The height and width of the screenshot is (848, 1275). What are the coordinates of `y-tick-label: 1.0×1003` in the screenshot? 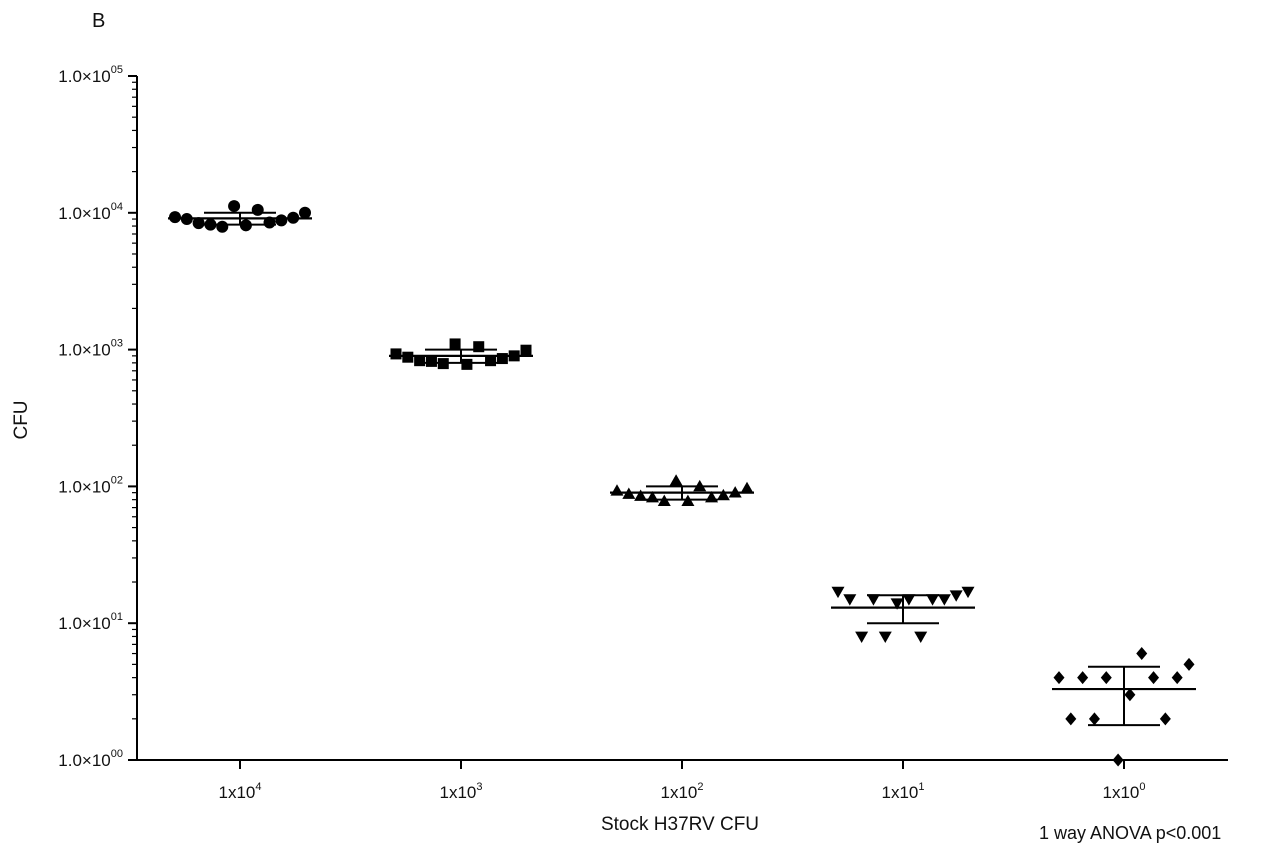 It's located at (90, 349).